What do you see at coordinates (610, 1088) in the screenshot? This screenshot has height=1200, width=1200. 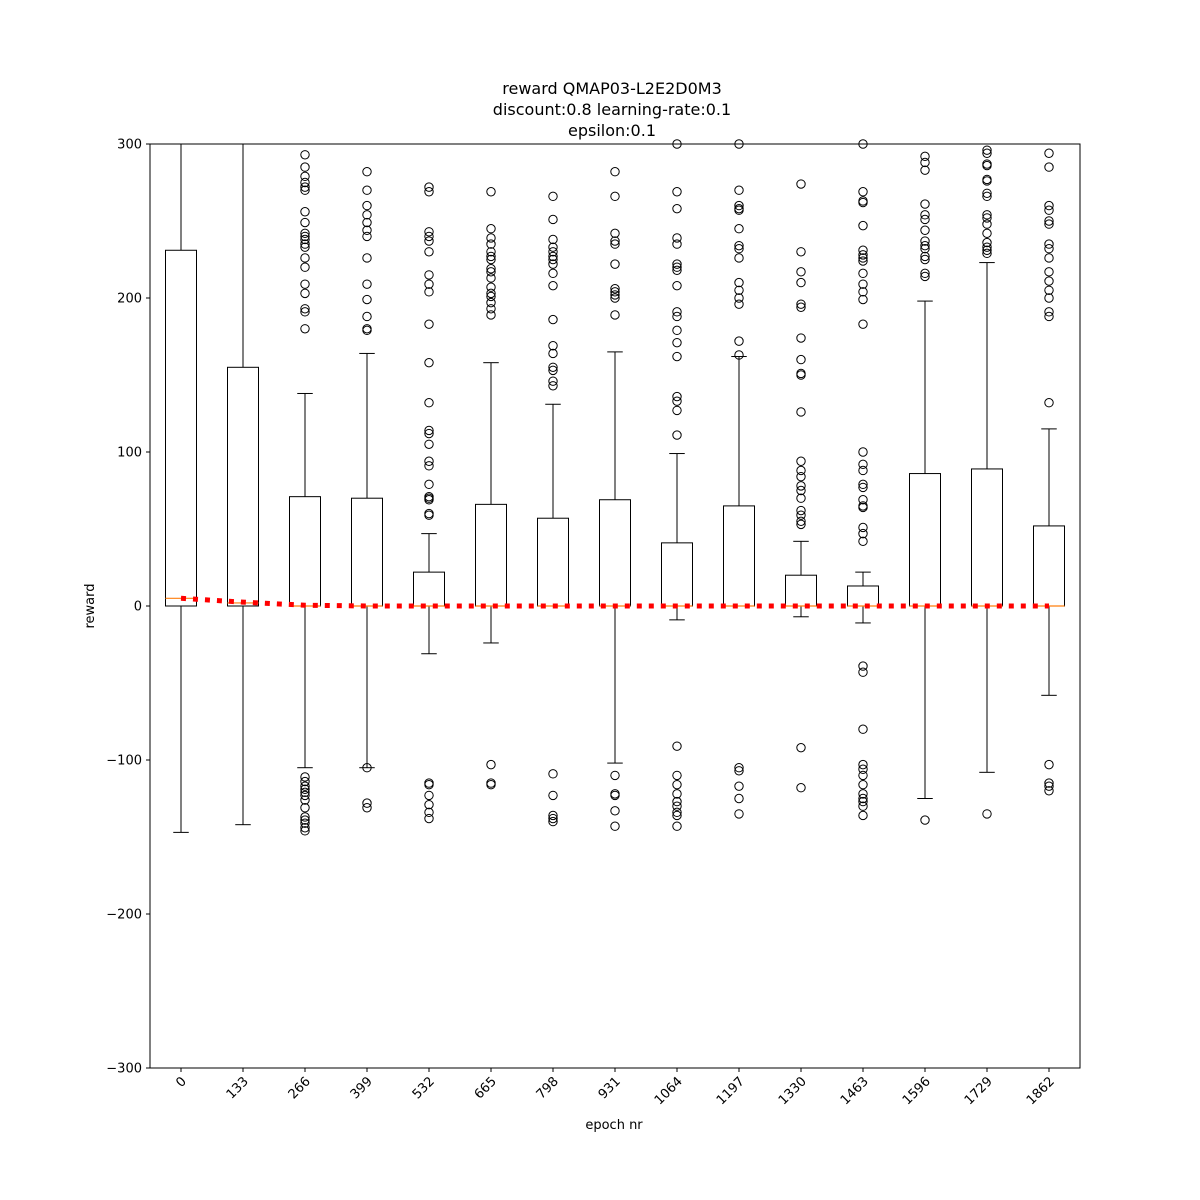 I see `x-tick-label: 931` at bounding box center [610, 1088].